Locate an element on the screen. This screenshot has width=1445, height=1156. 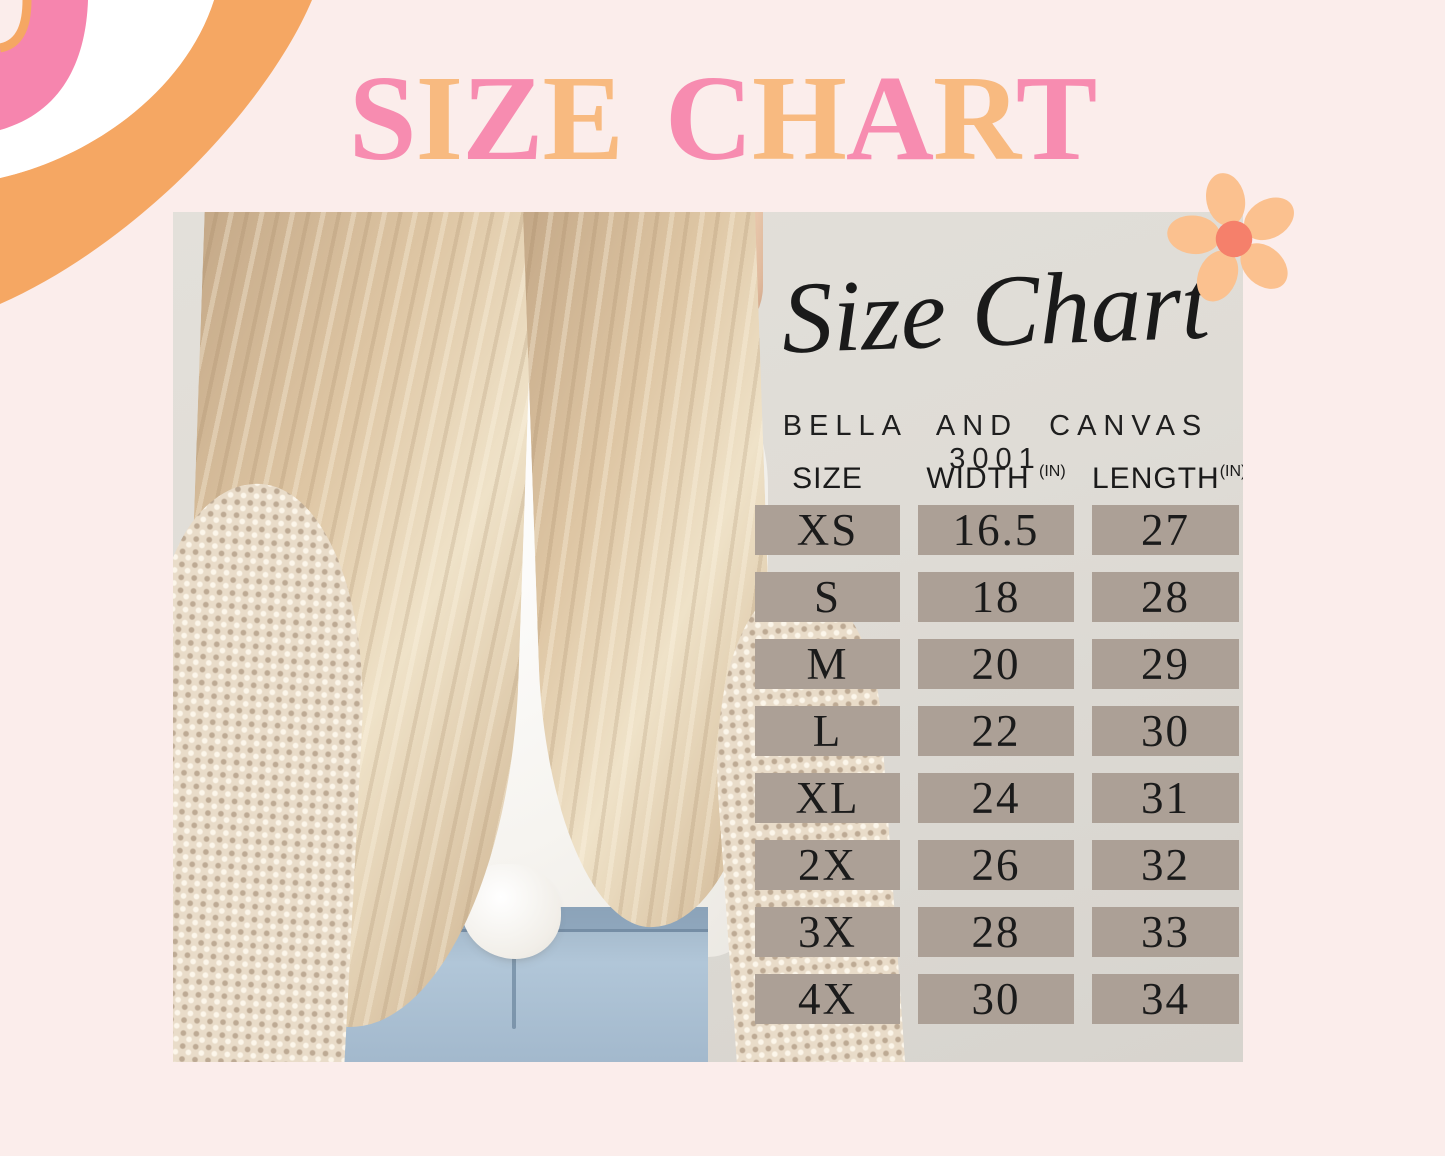
size-cell: 2X is located at coordinates (827, 865).